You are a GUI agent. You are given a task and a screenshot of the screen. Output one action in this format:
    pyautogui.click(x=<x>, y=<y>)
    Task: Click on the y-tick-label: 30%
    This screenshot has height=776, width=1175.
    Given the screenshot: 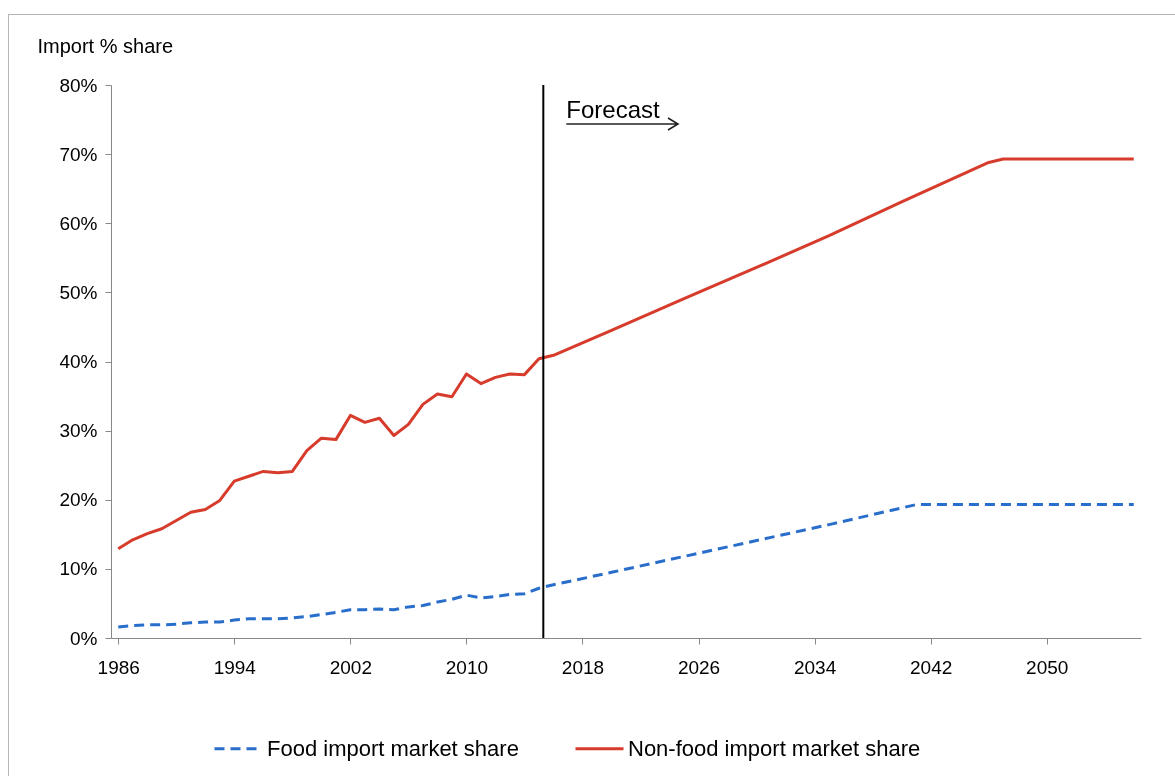 What is the action you would take?
    pyautogui.click(x=78, y=431)
    